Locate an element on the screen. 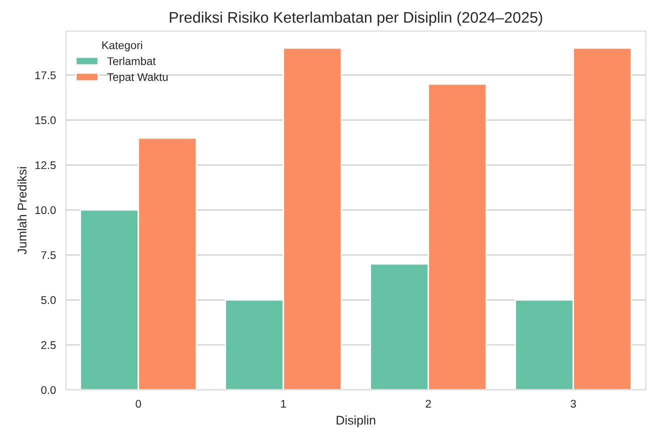  y-axis-title: Jumlah Prediksi is located at coordinates (22, 210).